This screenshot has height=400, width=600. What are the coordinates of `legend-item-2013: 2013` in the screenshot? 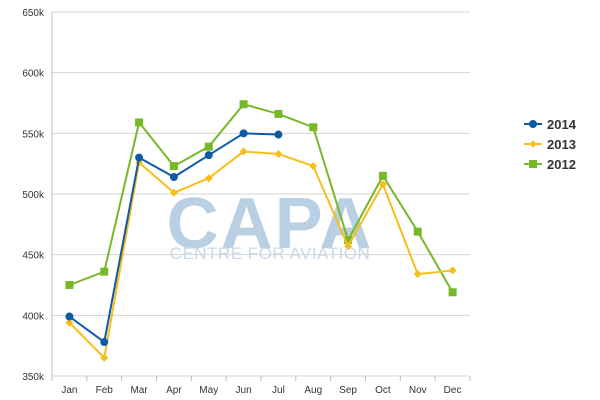 It's located at (550, 144).